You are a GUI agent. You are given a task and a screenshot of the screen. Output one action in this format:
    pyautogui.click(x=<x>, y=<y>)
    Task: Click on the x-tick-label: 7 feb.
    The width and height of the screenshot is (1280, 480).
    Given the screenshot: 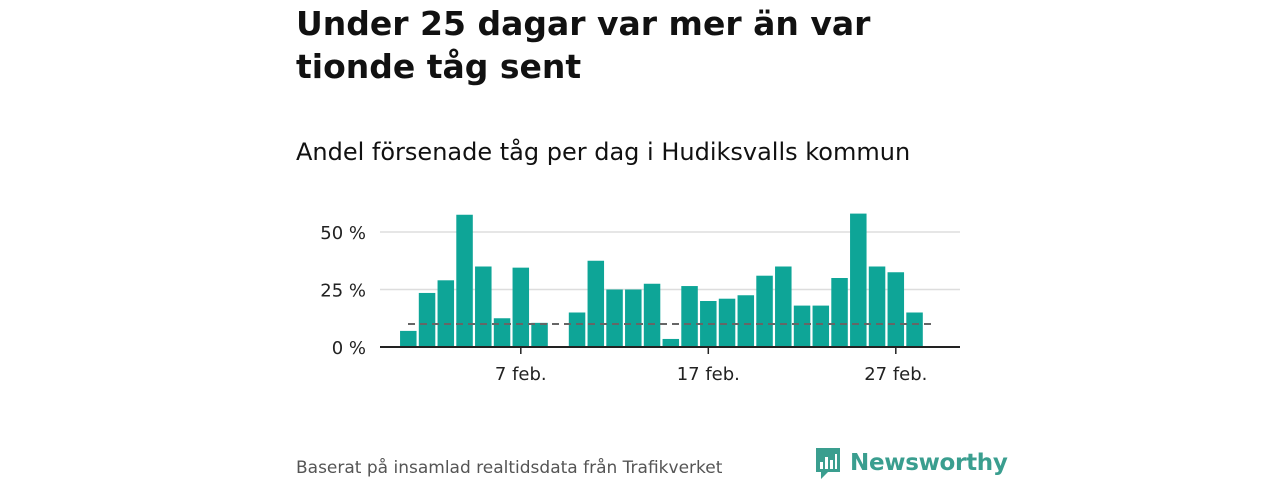 What is the action you would take?
    pyautogui.click(x=521, y=374)
    